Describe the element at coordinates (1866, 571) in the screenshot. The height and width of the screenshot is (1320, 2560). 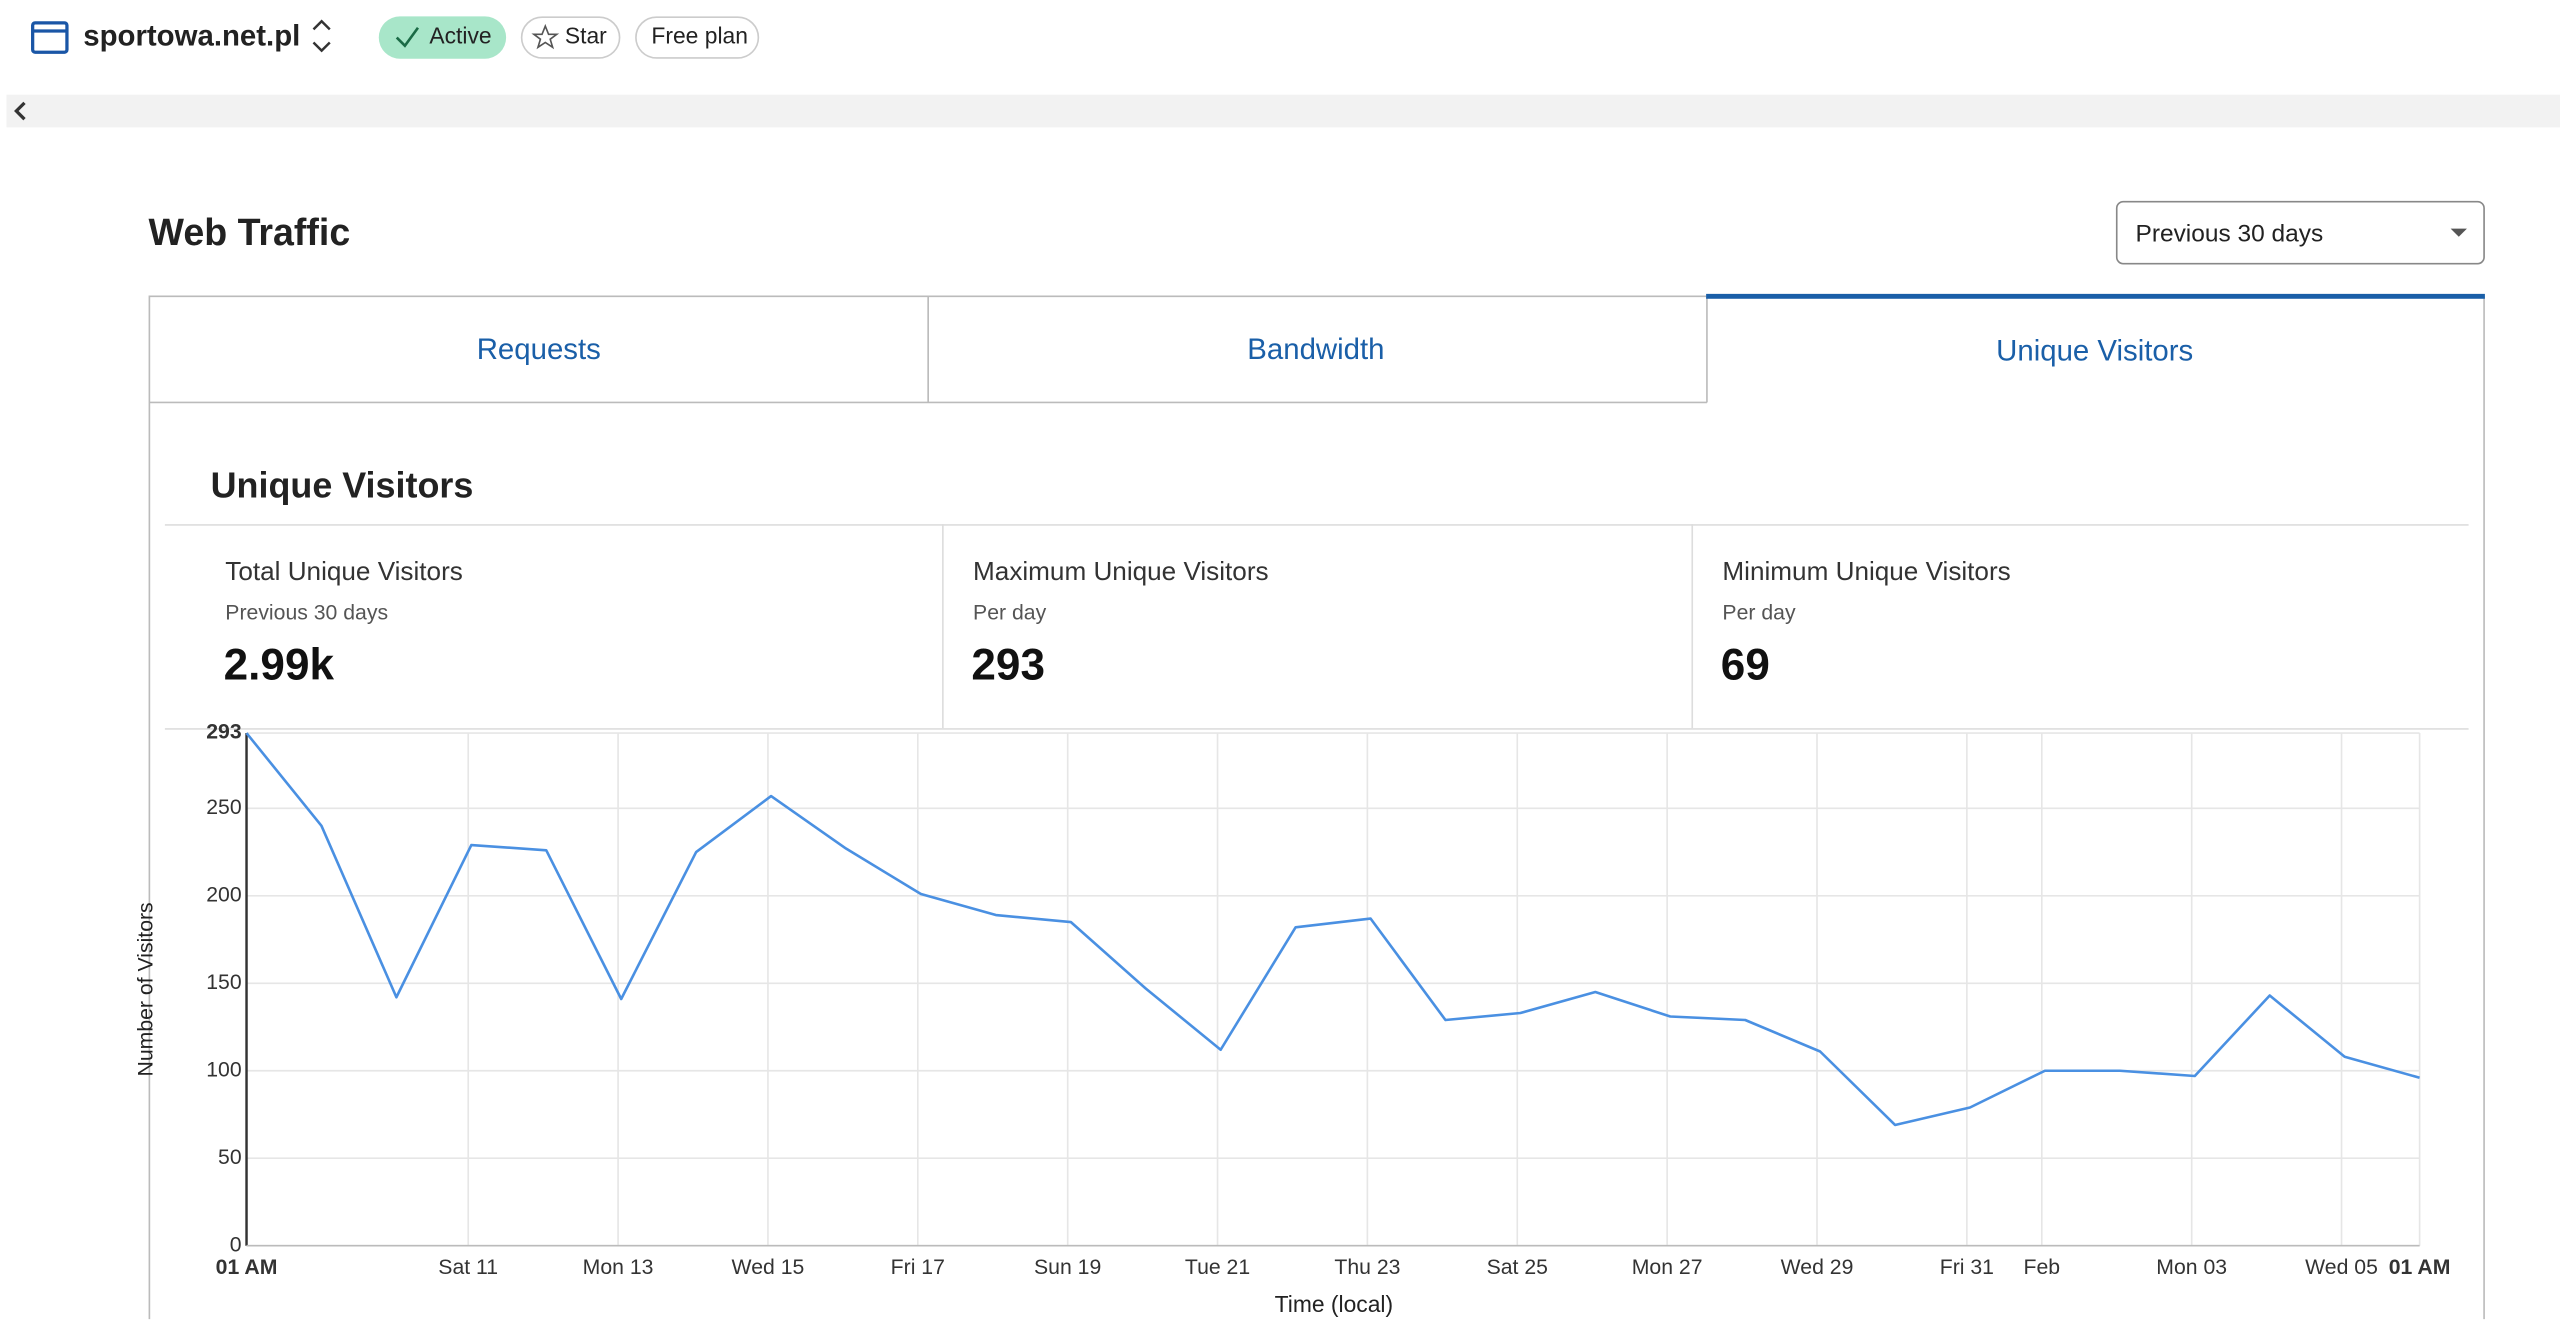
I see `stat-label: Minimum Unique Visitors` at that location.